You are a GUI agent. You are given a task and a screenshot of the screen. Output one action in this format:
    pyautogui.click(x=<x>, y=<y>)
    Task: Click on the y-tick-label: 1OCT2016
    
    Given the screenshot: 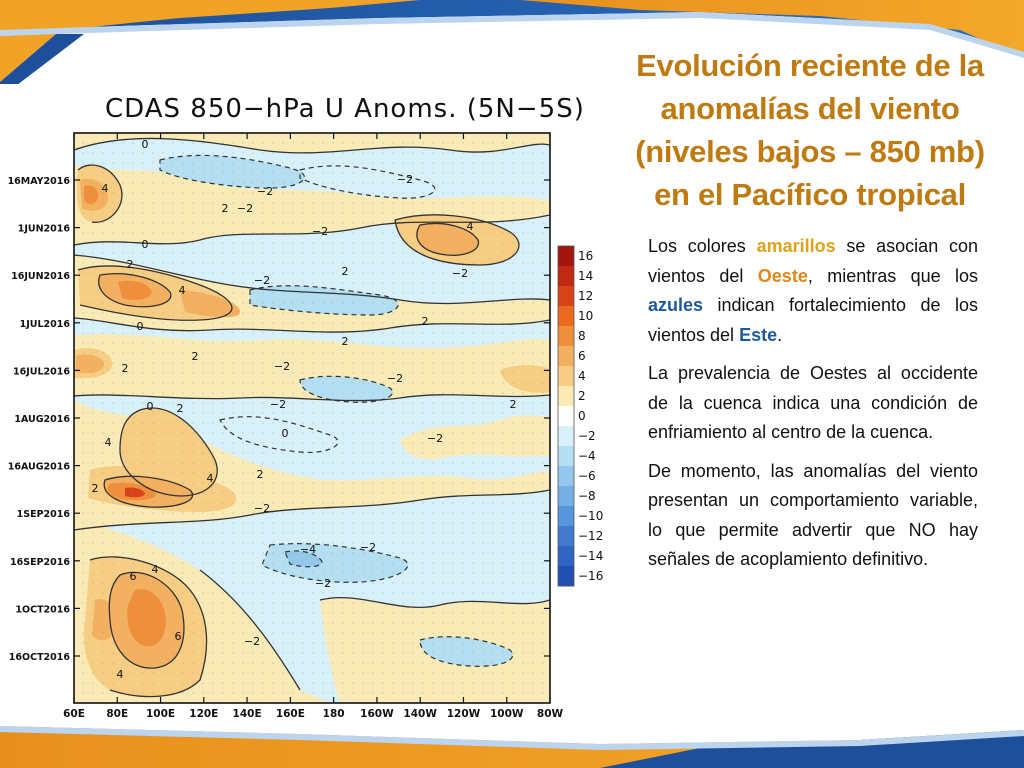 What is the action you would take?
    pyautogui.click(x=42, y=609)
    